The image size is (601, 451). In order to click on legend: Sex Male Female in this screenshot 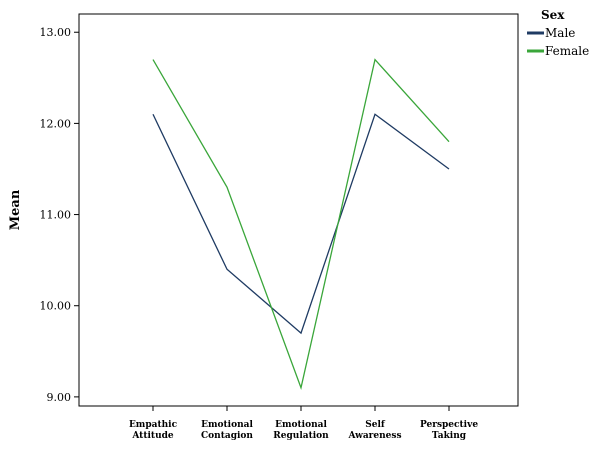, I will do `click(558, 33)`.